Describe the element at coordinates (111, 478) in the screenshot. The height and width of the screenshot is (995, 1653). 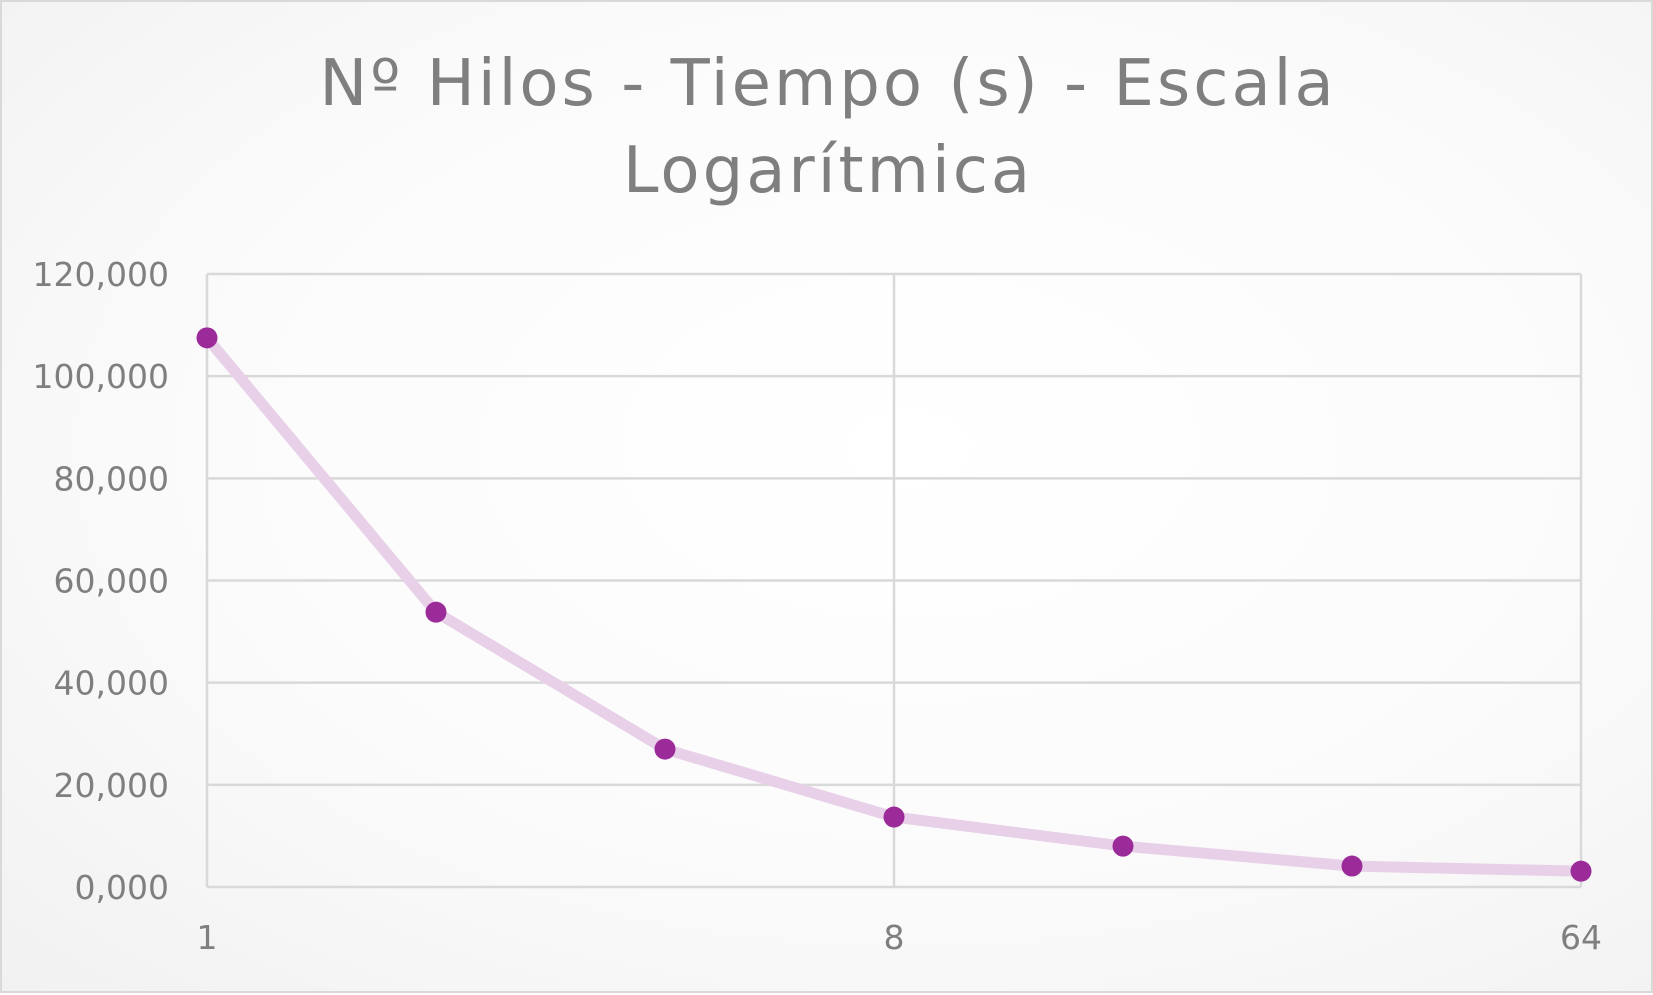
I see `y-tick-label: 80,000` at that location.